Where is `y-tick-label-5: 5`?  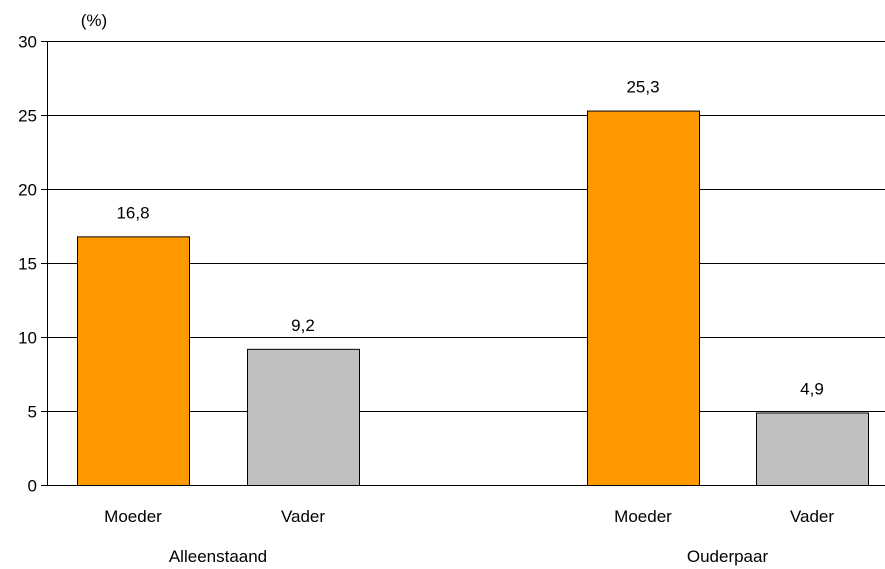
y-tick-label-5: 5 is located at coordinates (32, 412).